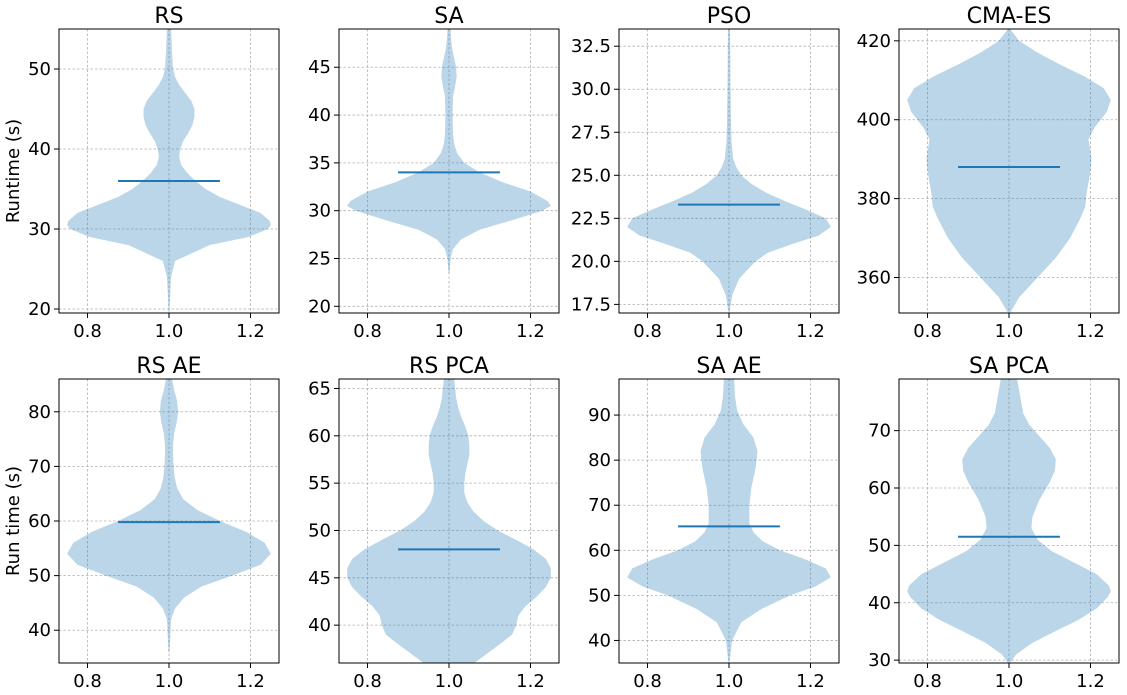 The image size is (1127, 695). Describe the element at coordinates (168, 16) in the screenshot. I see `panel-title: RS` at that location.